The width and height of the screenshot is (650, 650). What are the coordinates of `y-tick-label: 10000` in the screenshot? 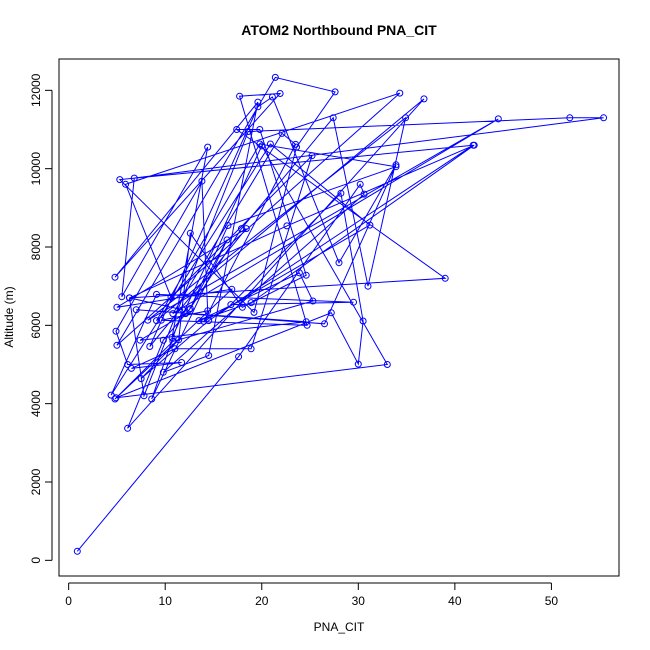 It's located at (36, 169).